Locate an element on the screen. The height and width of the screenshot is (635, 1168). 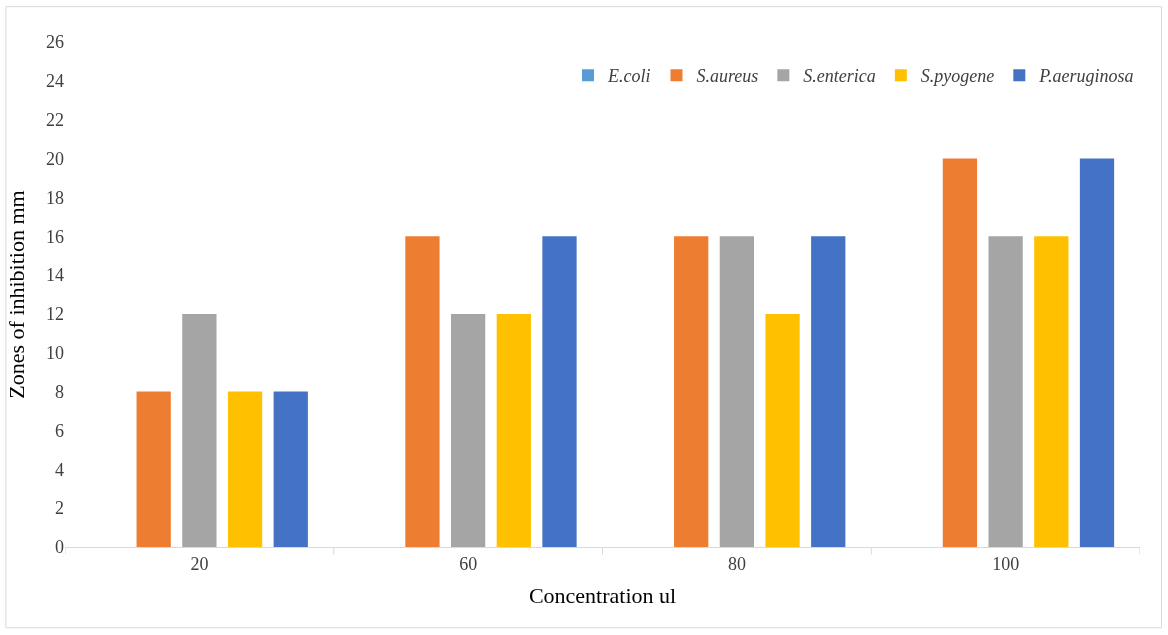
y-tick-label: 14 is located at coordinates (55, 275).